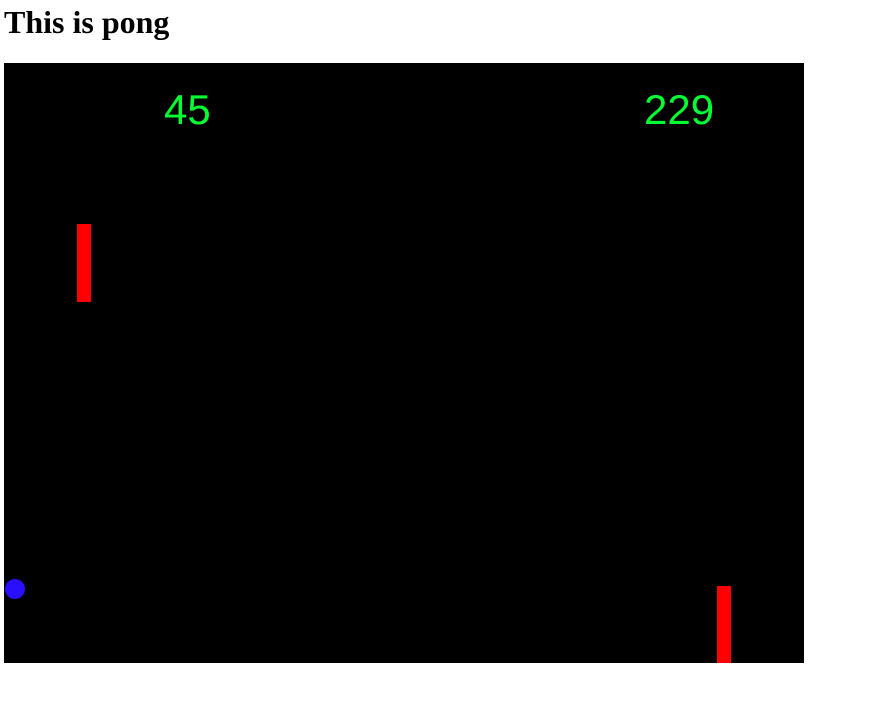 Image resolution: width=875 pixels, height=722 pixels. What do you see at coordinates (187, 109) in the screenshot?
I see `left-player-score: 45` at bounding box center [187, 109].